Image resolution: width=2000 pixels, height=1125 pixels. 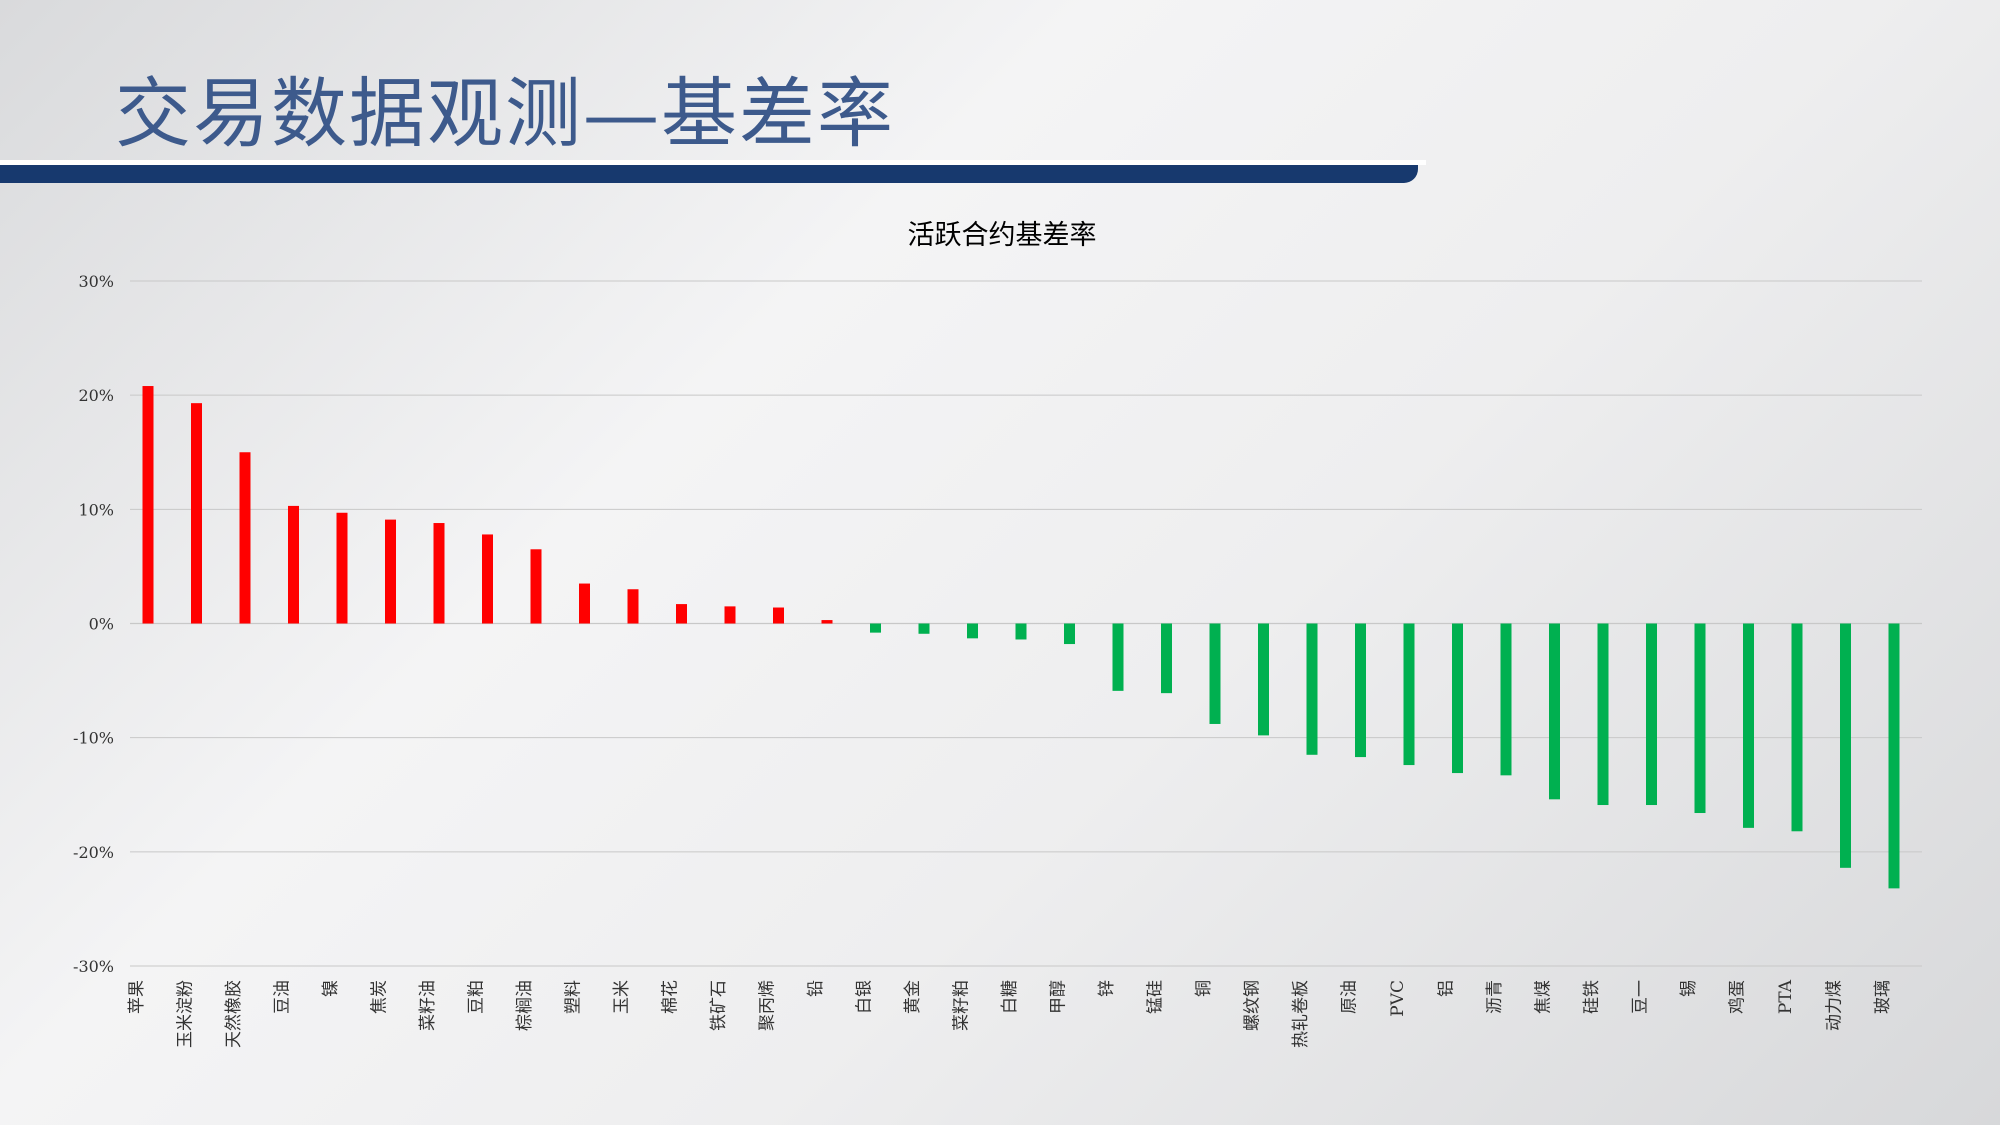 What do you see at coordinates (574, 997) in the screenshot?
I see `x-tick-label: 塑料` at bounding box center [574, 997].